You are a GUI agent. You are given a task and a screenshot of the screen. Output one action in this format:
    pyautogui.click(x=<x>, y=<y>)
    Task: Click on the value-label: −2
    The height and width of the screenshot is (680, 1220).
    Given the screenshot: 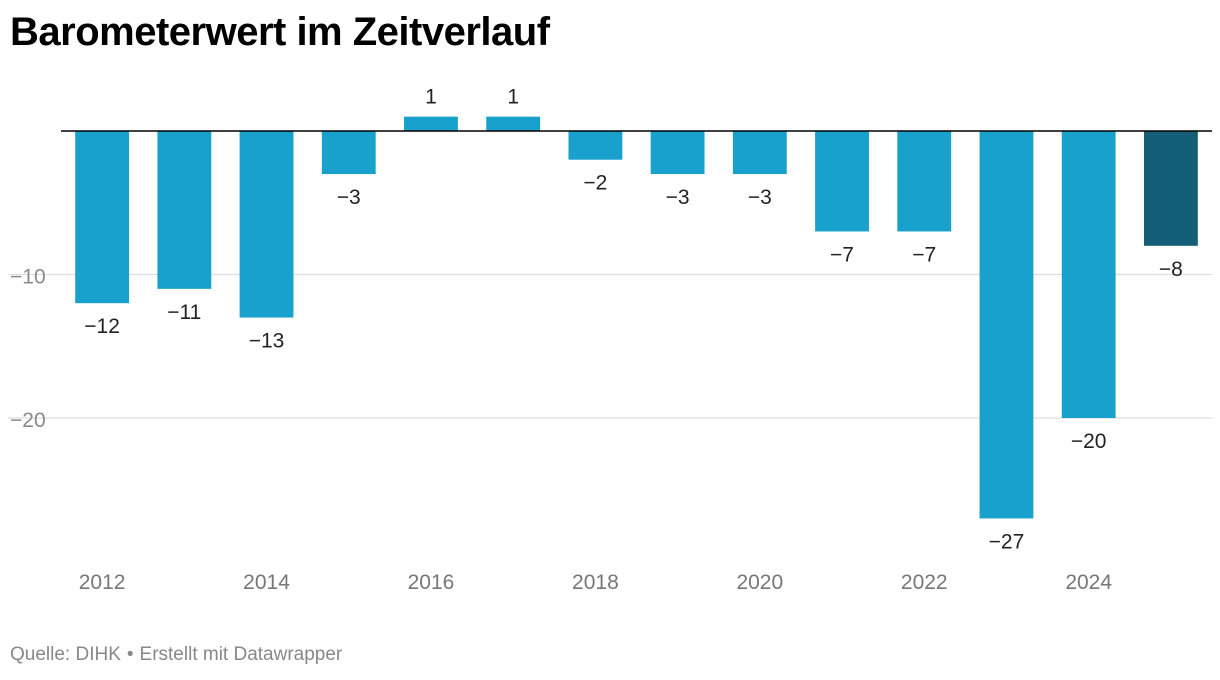 What is the action you would take?
    pyautogui.click(x=595, y=183)
    